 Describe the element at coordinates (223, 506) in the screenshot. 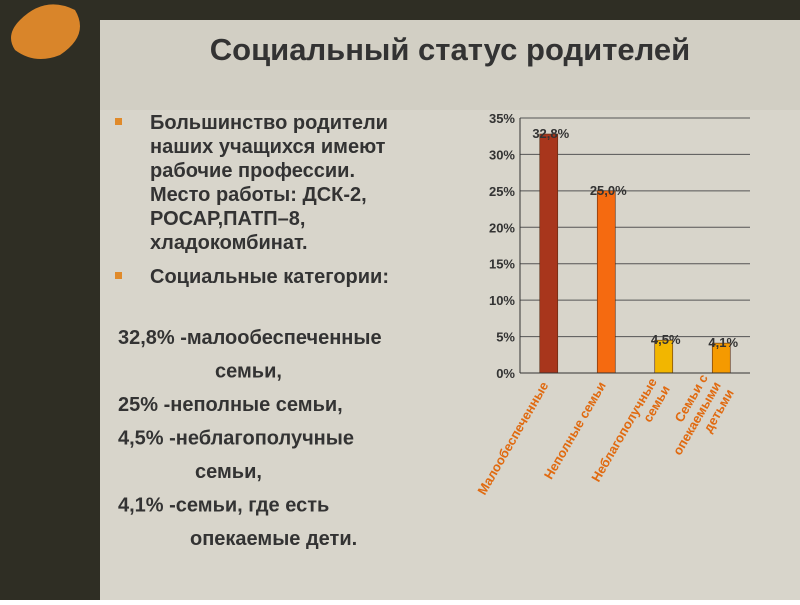

I see `body-line: 4,1% -семьи, где есть` at that location.